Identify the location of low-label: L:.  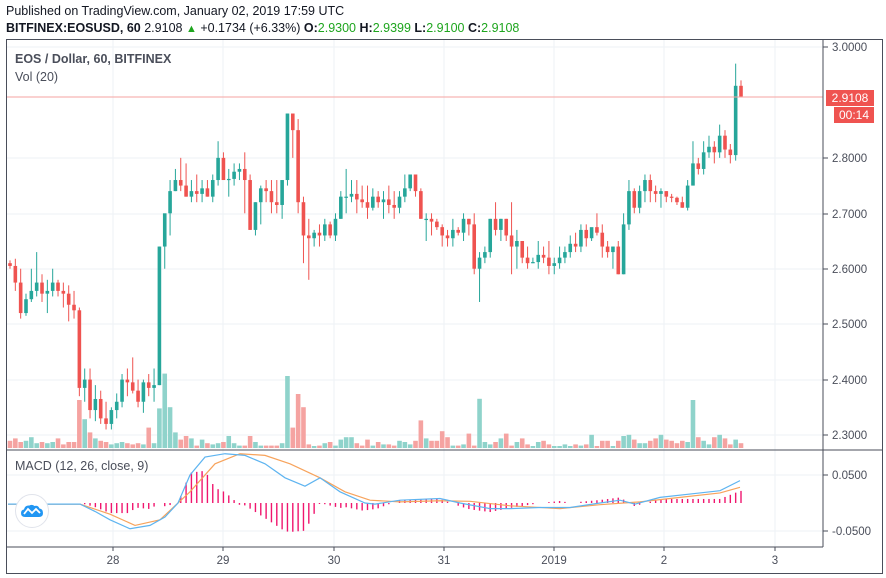
(420, 28).